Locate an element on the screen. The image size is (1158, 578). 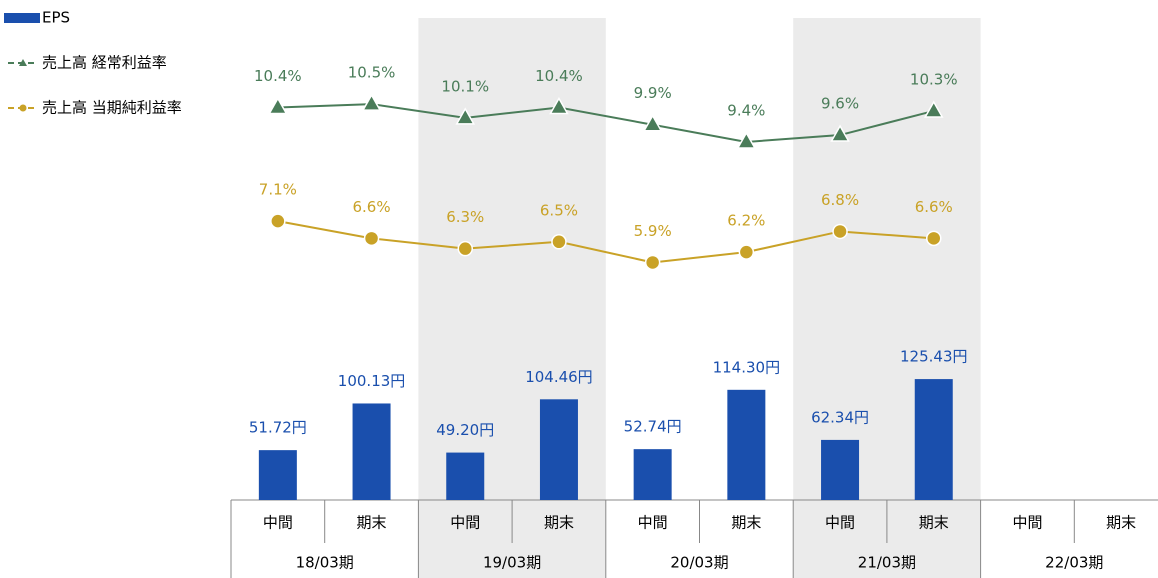
legend-label: EPS is located at coordinates (56, 18).